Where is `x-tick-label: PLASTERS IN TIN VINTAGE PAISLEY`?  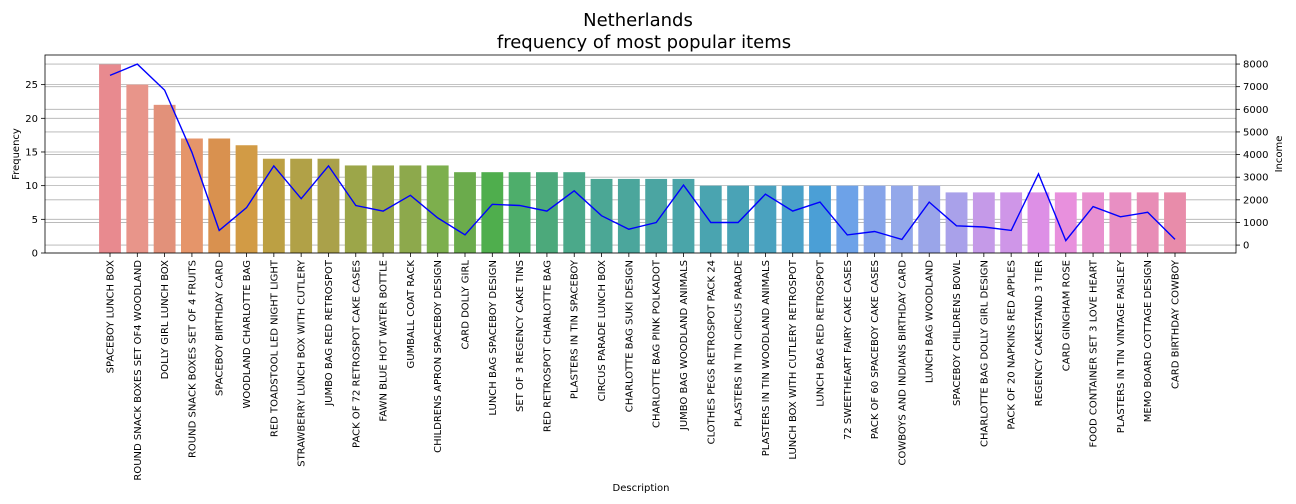 x-tick-label: PLASTERS IN TIN VINTAGE PAISLEY is located at coordinates (1121, 346).